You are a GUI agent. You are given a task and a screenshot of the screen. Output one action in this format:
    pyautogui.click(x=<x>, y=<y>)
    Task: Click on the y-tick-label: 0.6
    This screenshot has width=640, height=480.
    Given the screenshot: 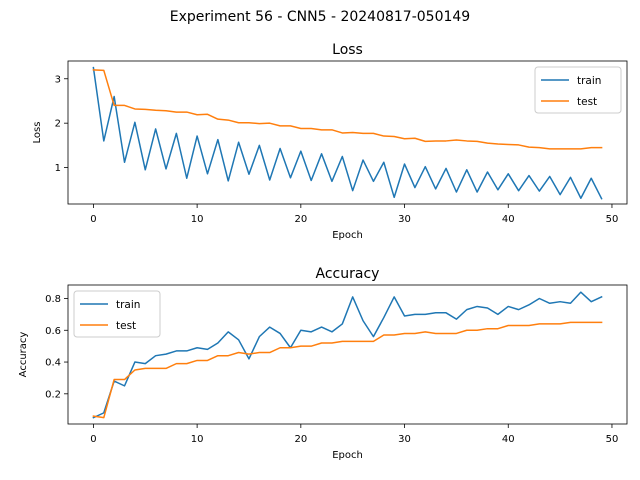 What is the action you would take?
    pyautogui.click(x=53, y=331)
    